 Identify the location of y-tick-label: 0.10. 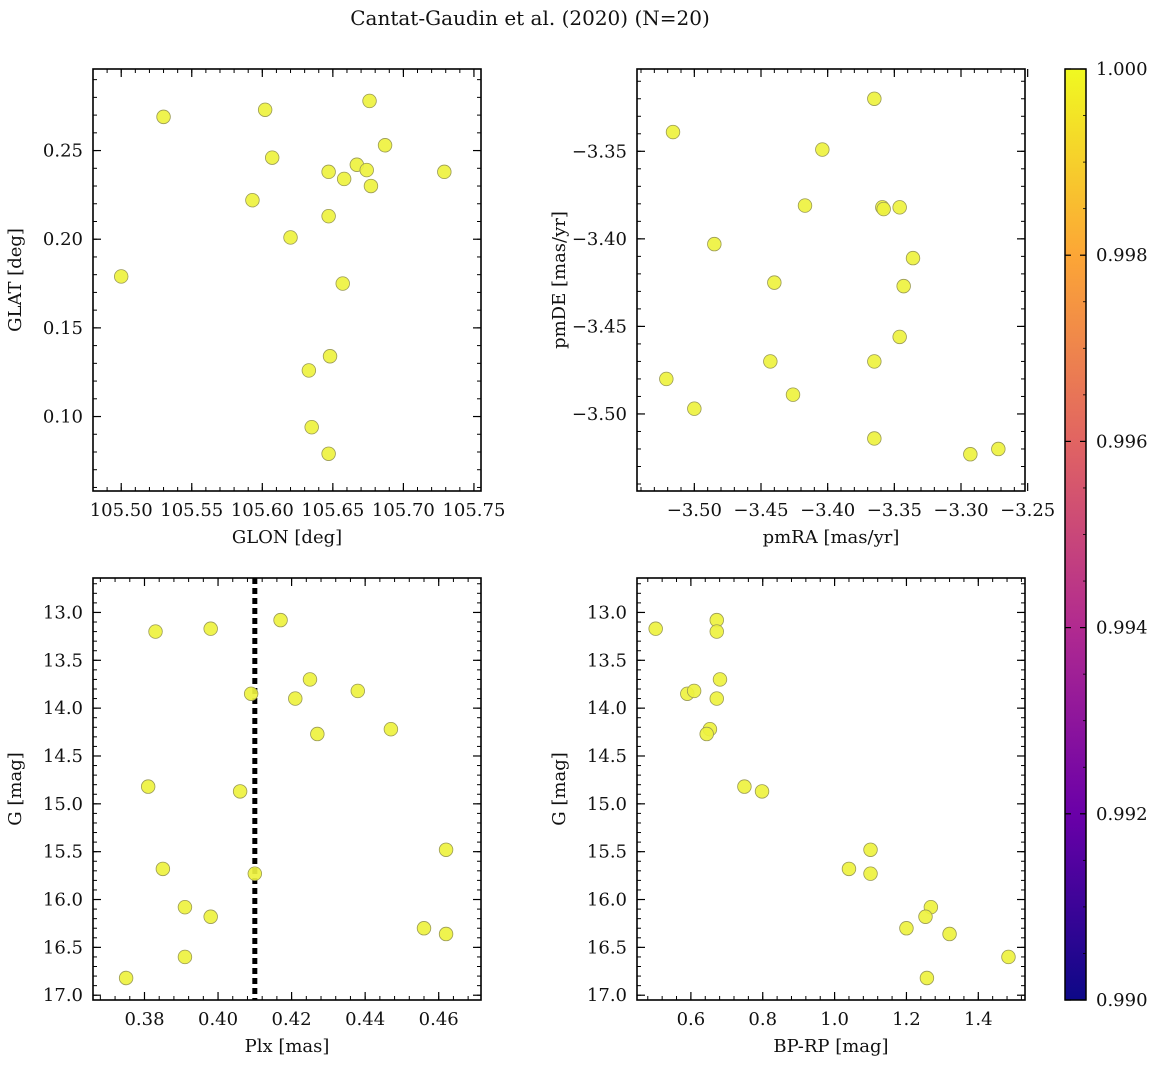
(63, 417).